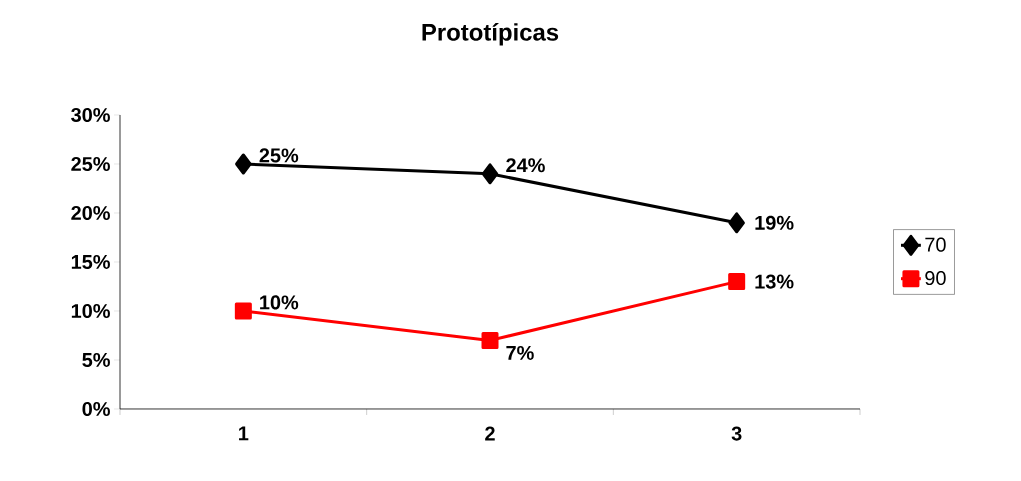 This screenshot has height=481, width=1021. I want to click on y-tick-label: 30%, so click(90, 115).